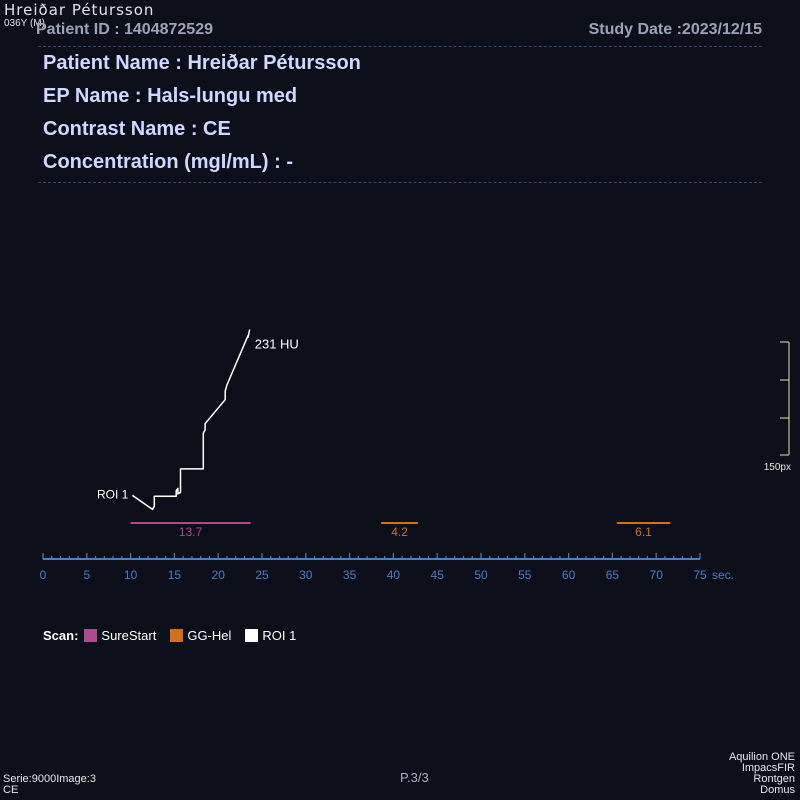 The width and height of the screenshot is (800, 800). What do you see at coordinates (399, 532) in the screenshot?
I see `scan-segment-label: 4.2` at bounding box center [399, 532].